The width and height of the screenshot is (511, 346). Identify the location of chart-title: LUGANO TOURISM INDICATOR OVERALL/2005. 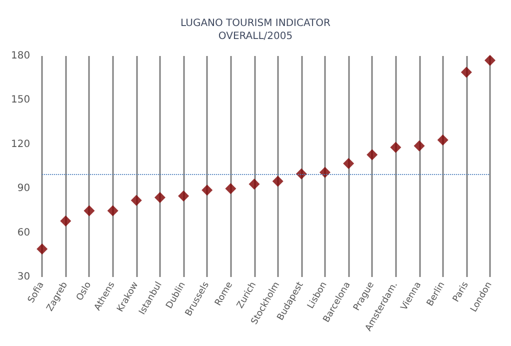
(255, 30).